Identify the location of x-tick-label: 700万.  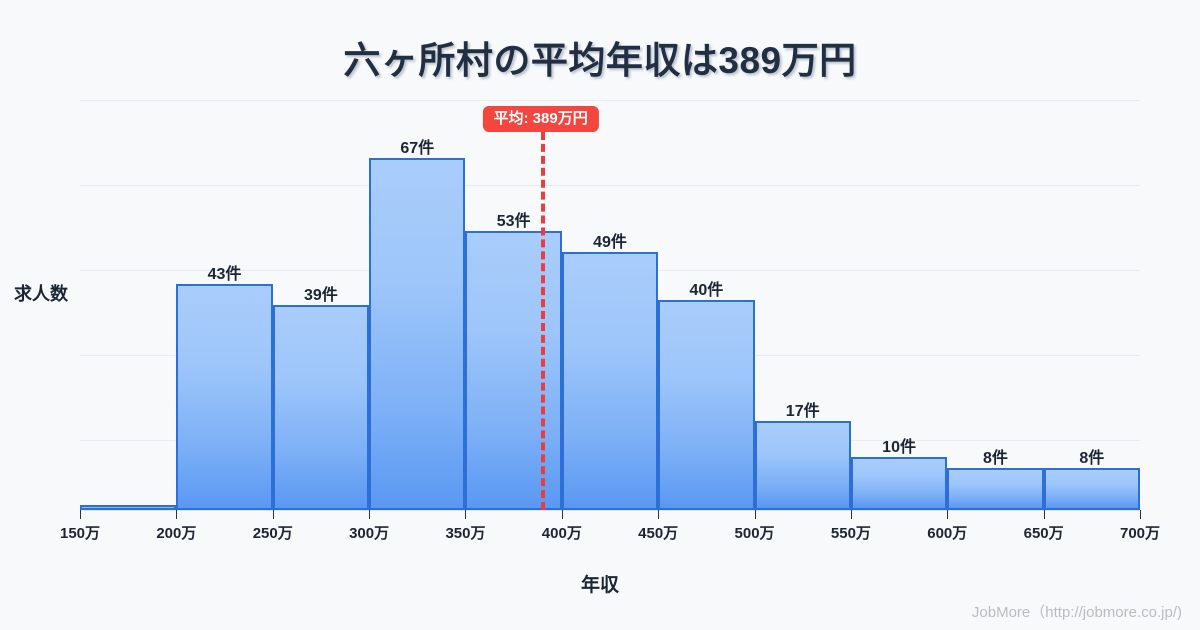
(1140, 533).